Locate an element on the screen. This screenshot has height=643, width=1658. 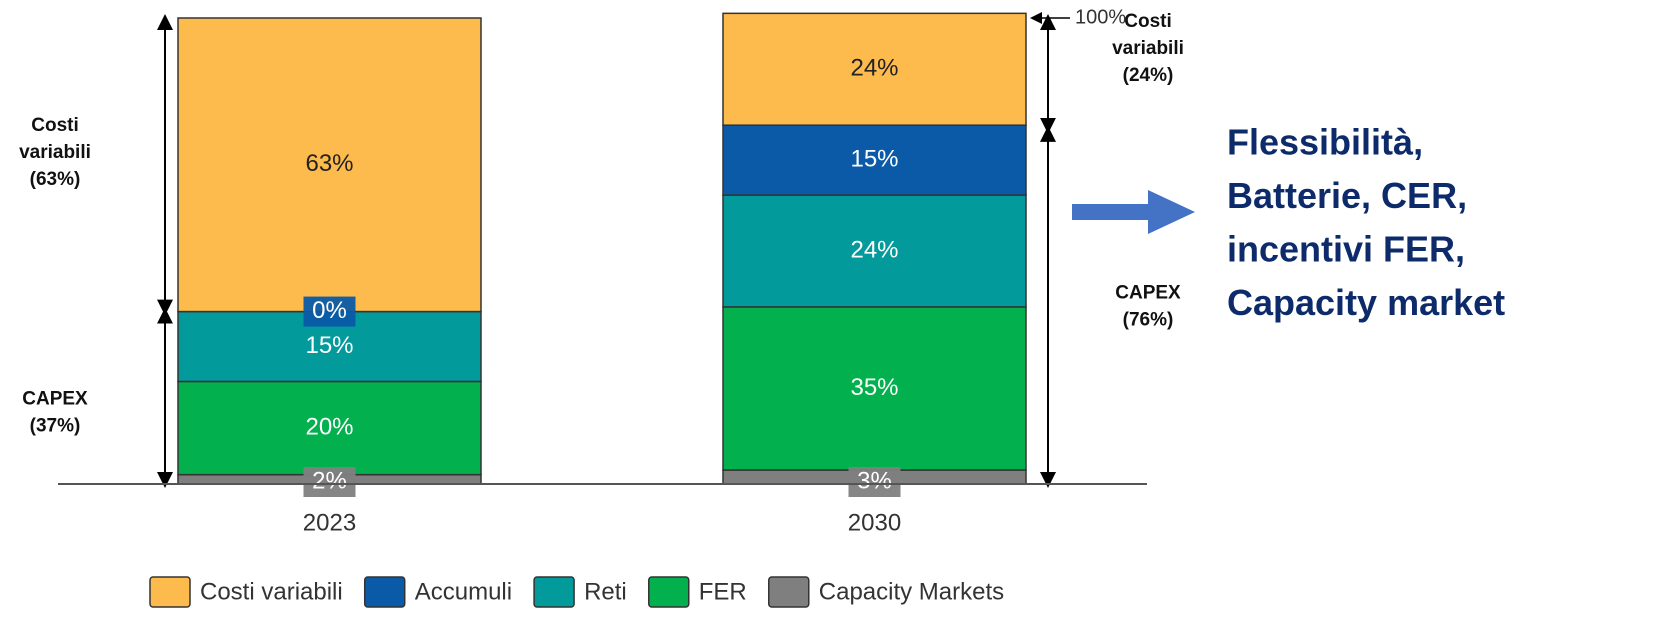
legend-label: Capacity Markets is located at coordinates (911, 591).